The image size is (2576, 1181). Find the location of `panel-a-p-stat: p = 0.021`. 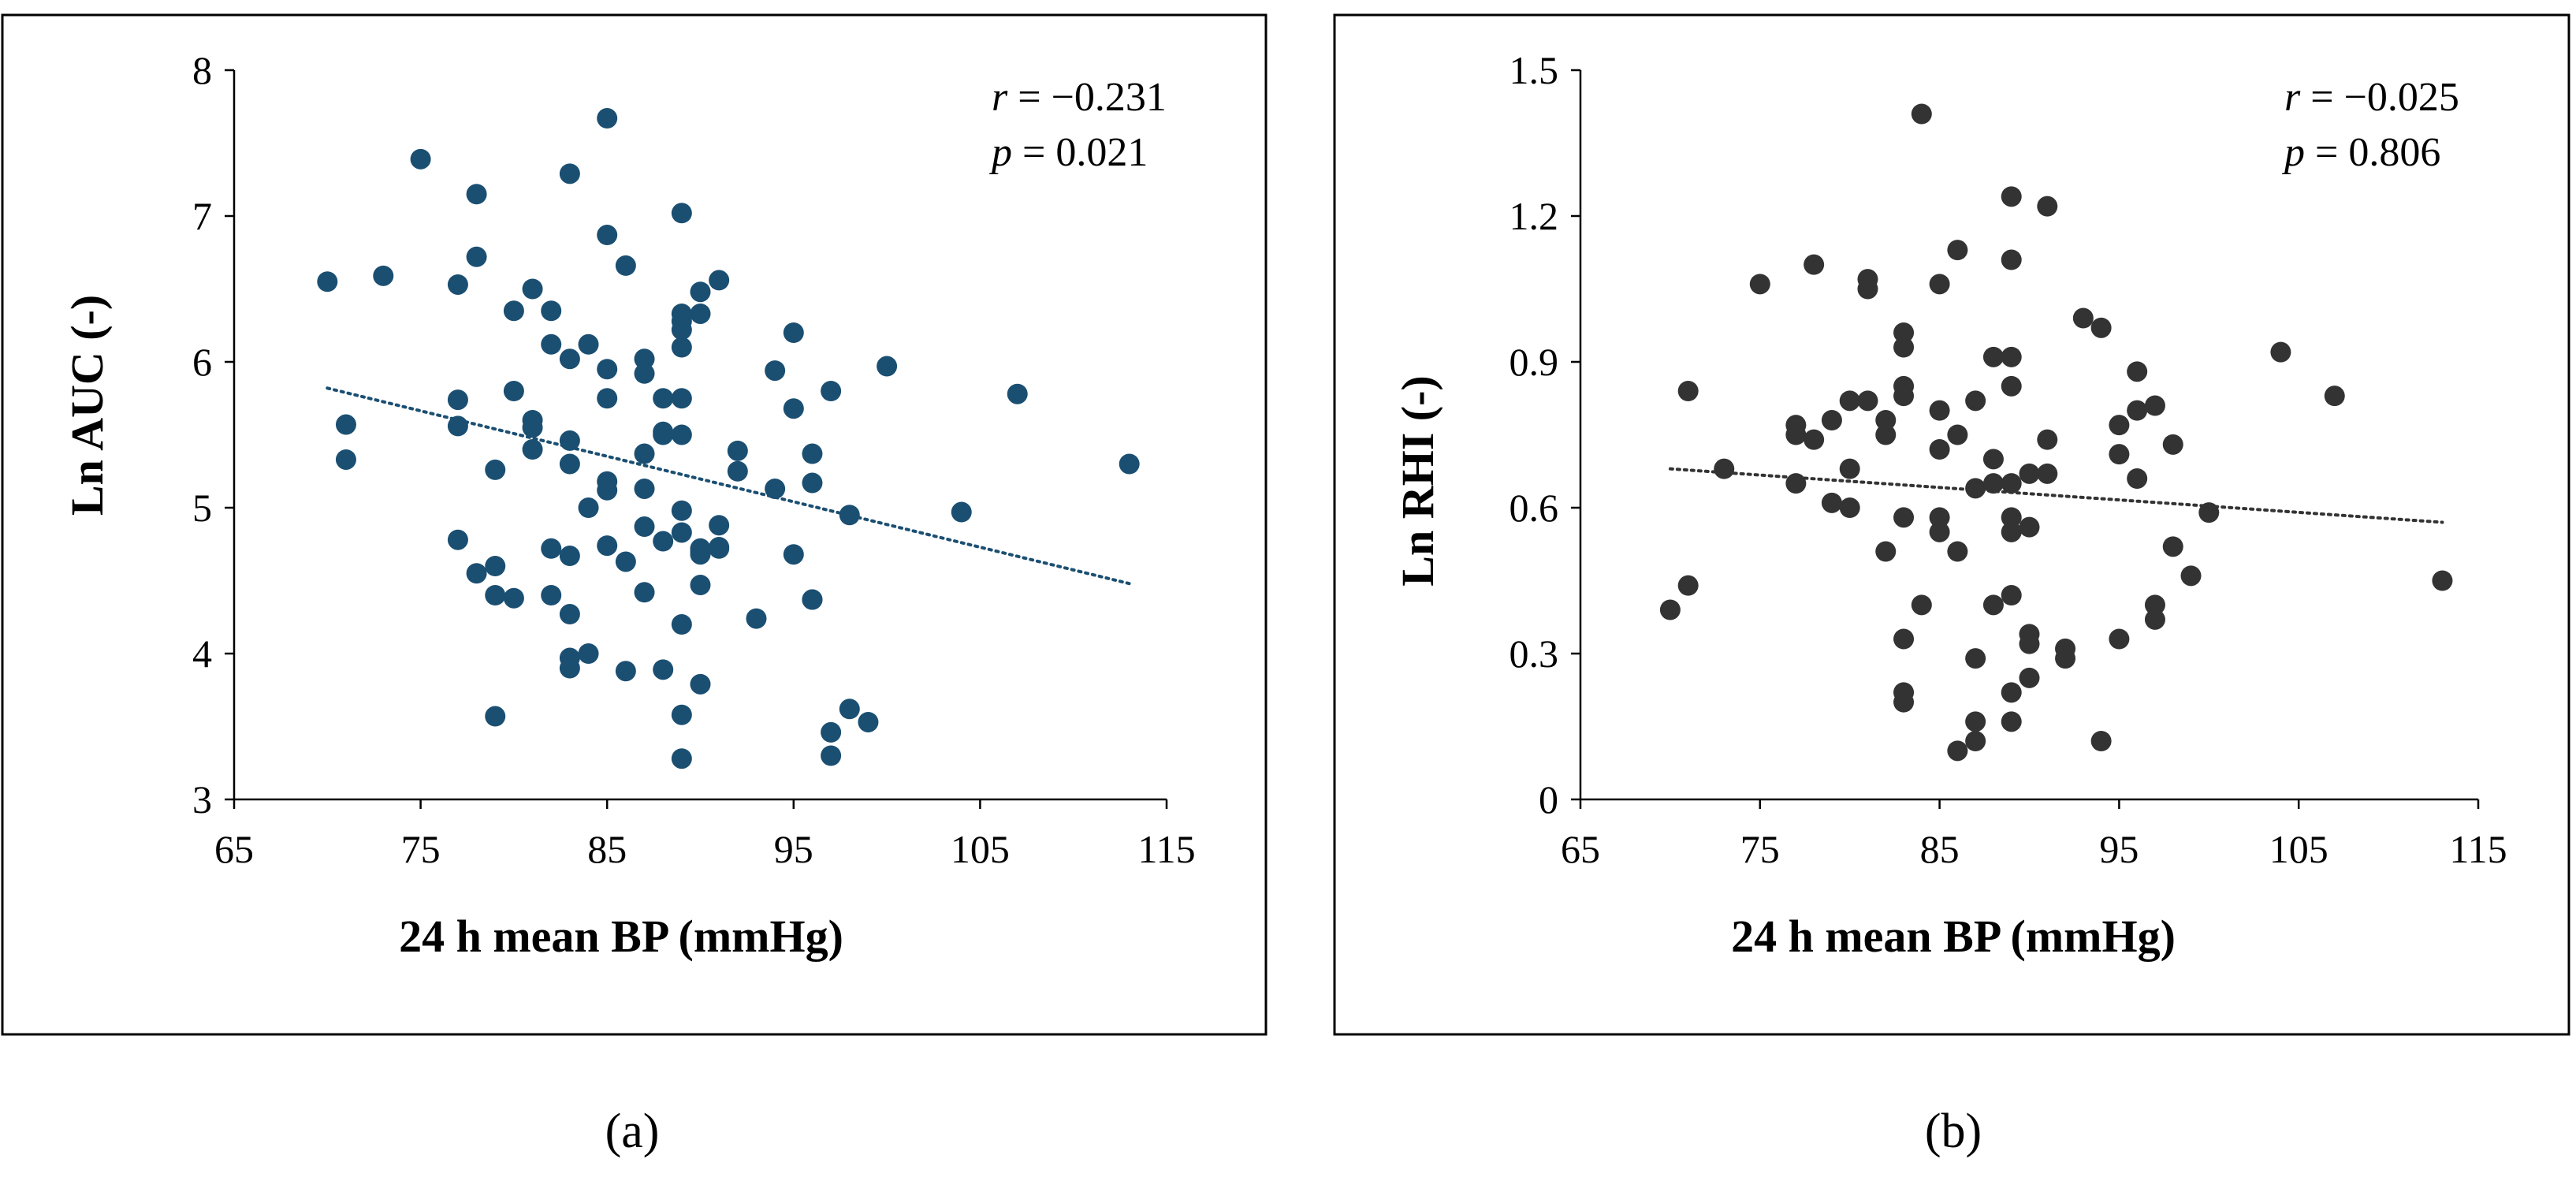

panel-a-p-stat: p = 0.021 is located at coordinates (1068, 152).